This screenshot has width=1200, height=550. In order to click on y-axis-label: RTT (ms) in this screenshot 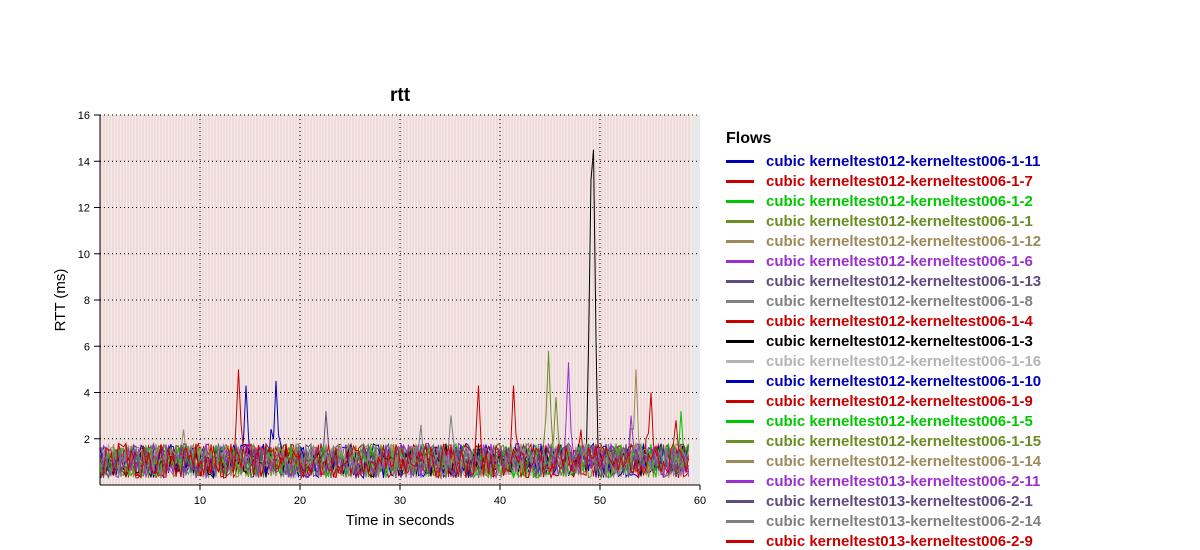, I will do `click(60, 300)`.